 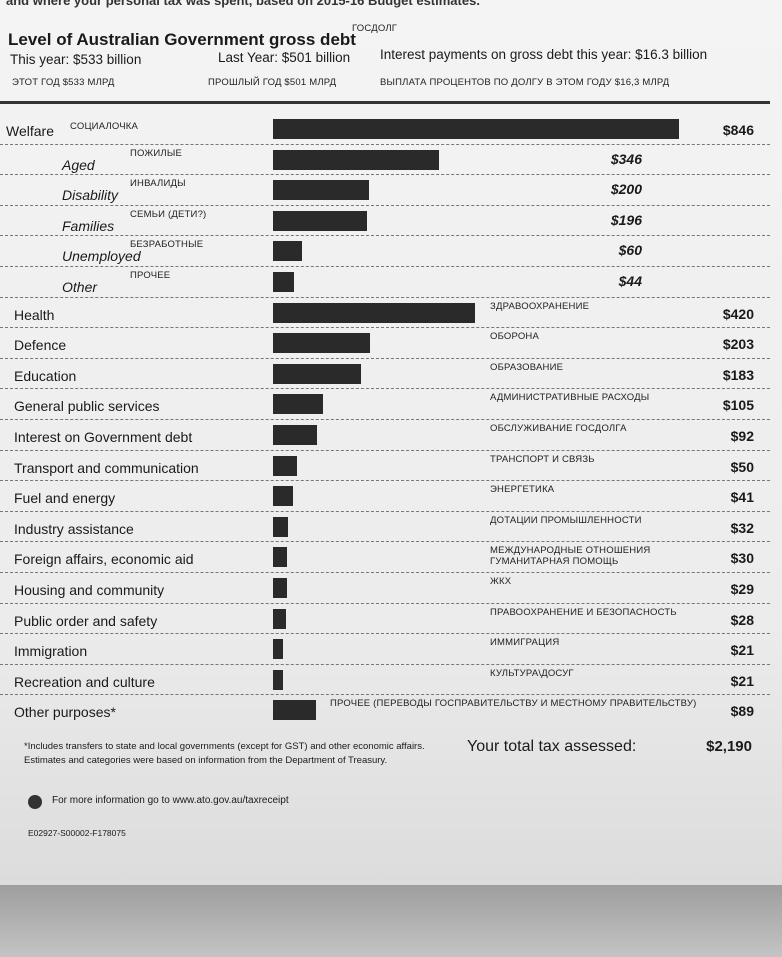 I want to click on last-year: Last Year: $501 billion, so click(x=284, y=57).